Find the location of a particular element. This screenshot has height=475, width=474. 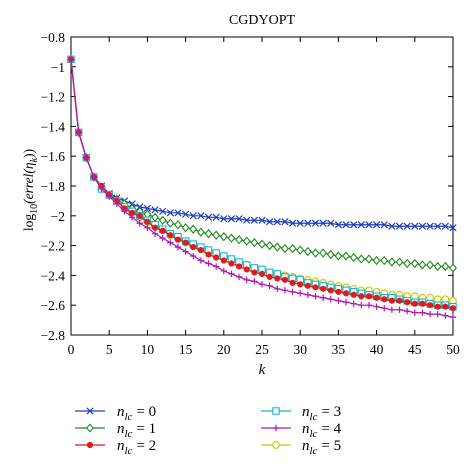

x-tick-label: 5 is located at coordinates (109, 349).